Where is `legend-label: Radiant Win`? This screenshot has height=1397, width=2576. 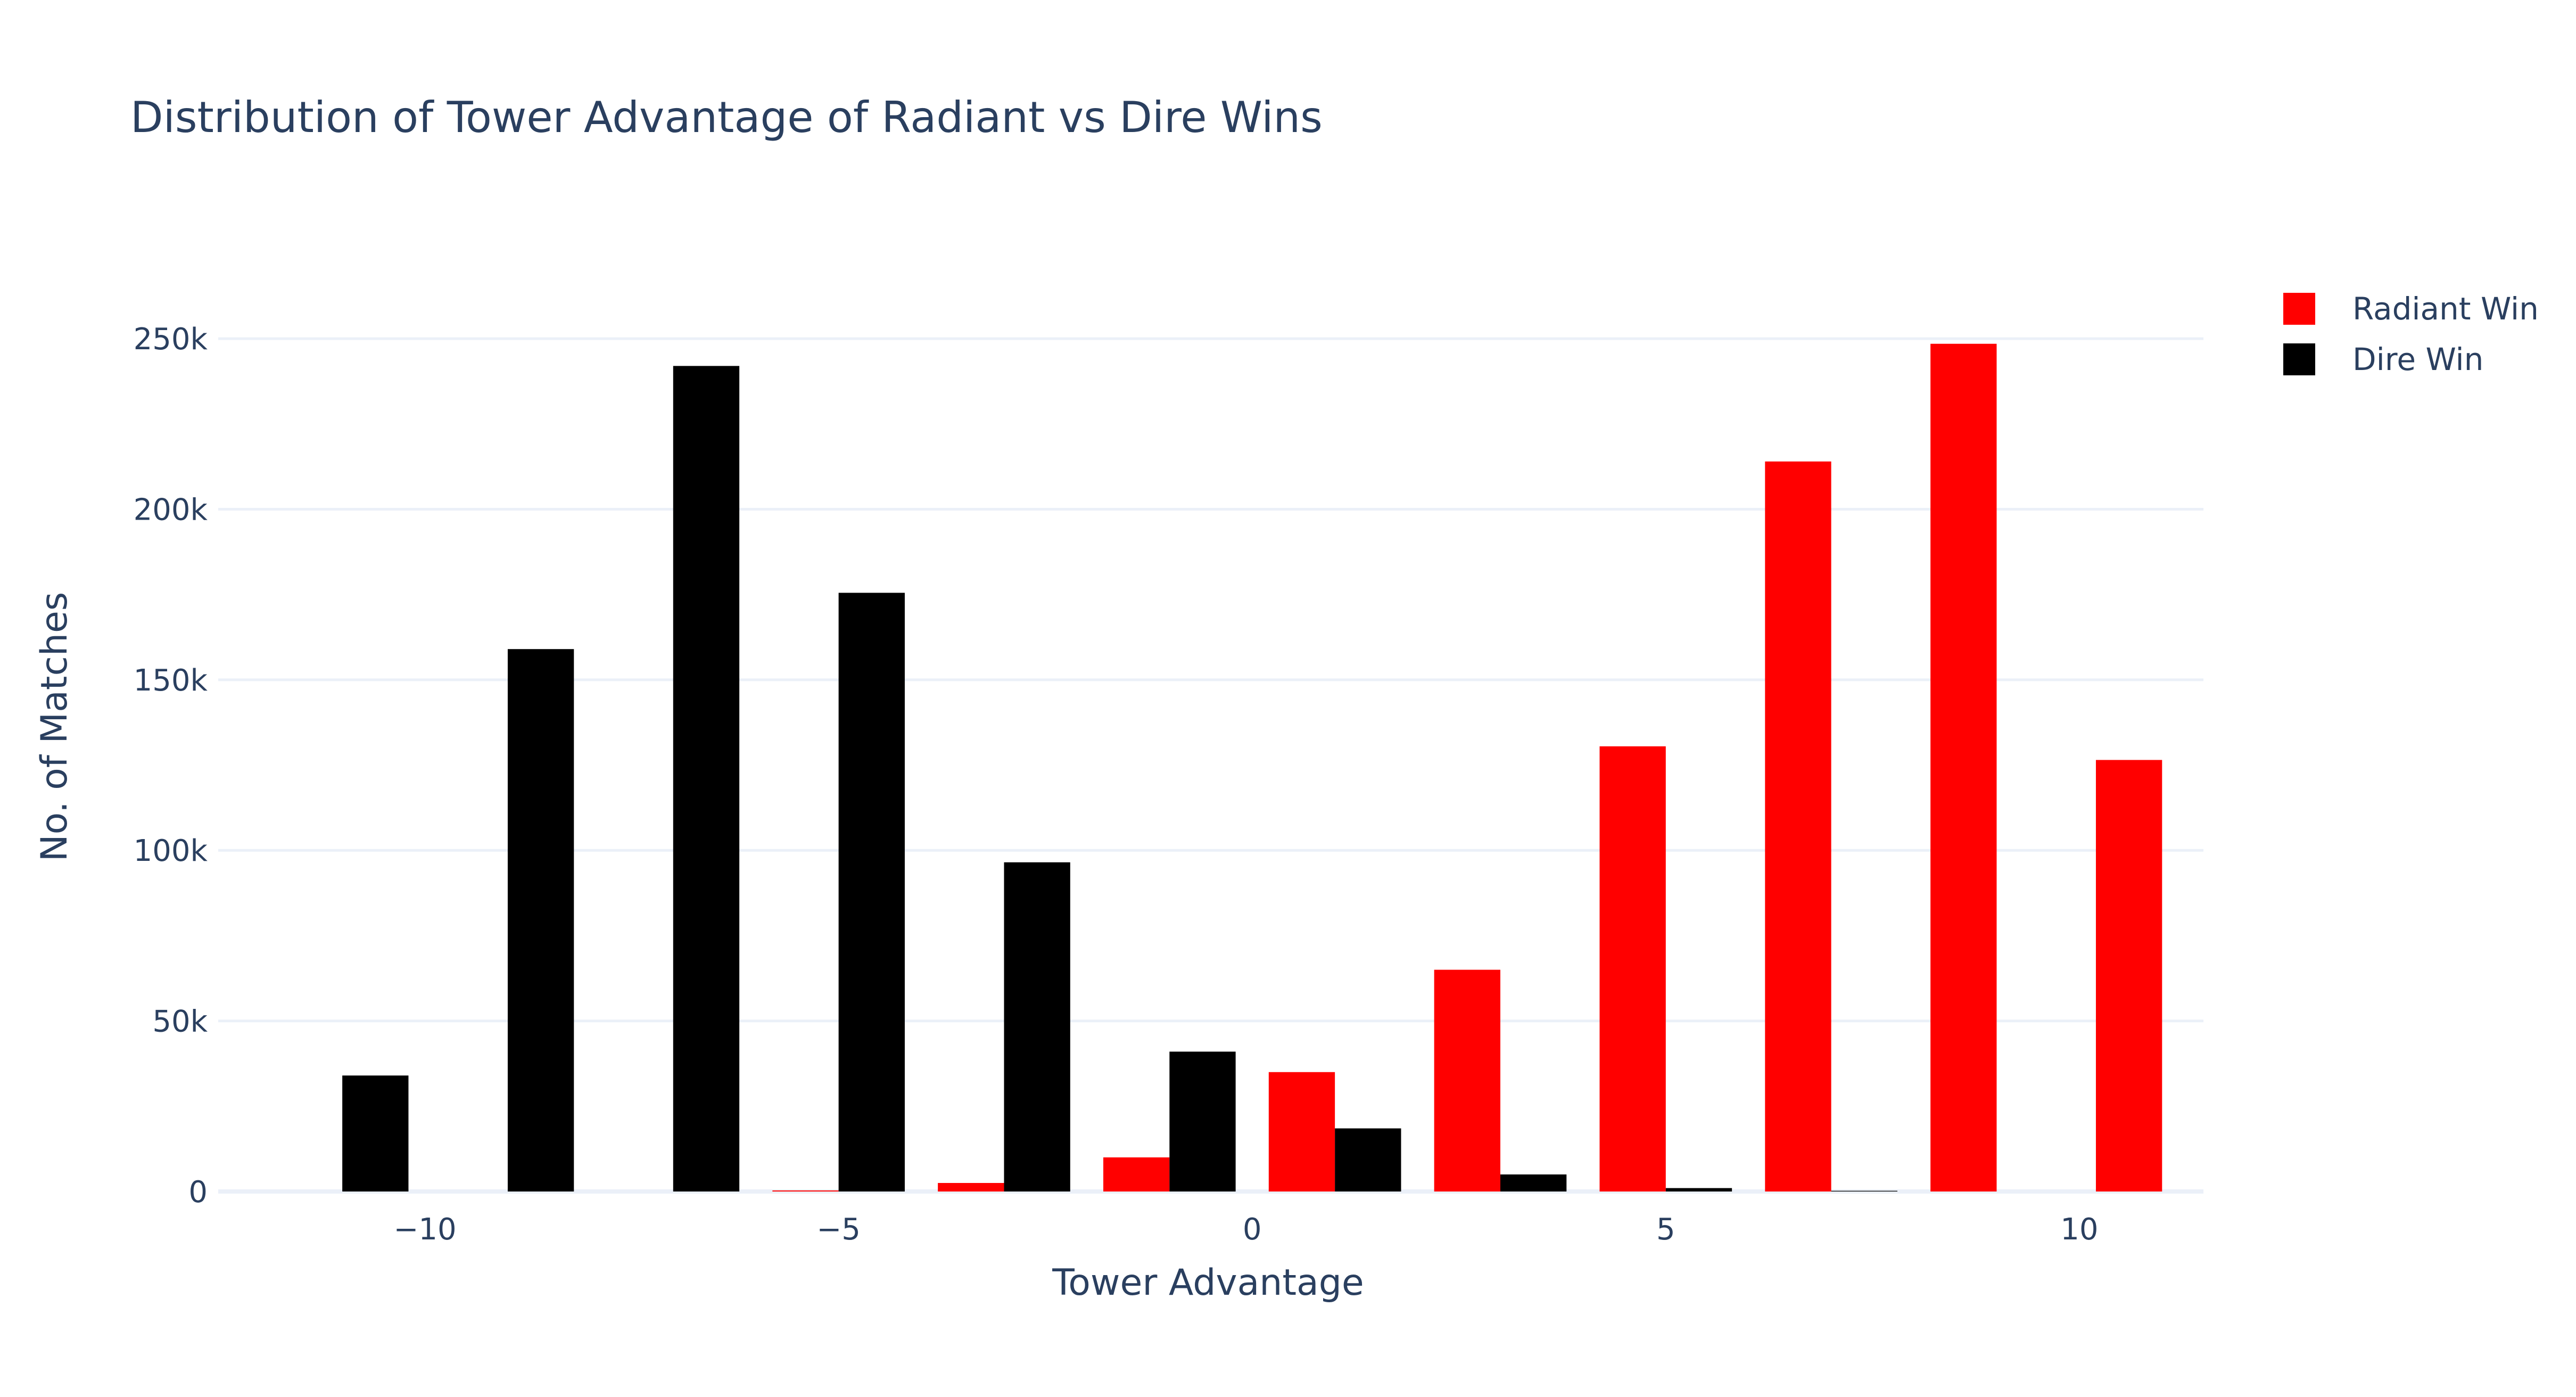
legend-label: Radiant Win is located at coordinates (2445, 309).